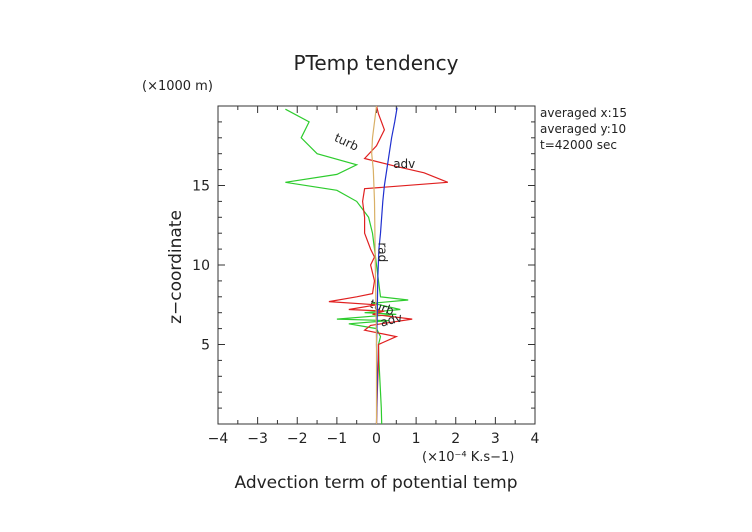 Image resolution: width=752 pixels, height=532 pixels. What do you see at coordinates (177, 86) in the screenshot?
I see `y-unit-label: (×1000 m)` at bounding box center [177, 86].